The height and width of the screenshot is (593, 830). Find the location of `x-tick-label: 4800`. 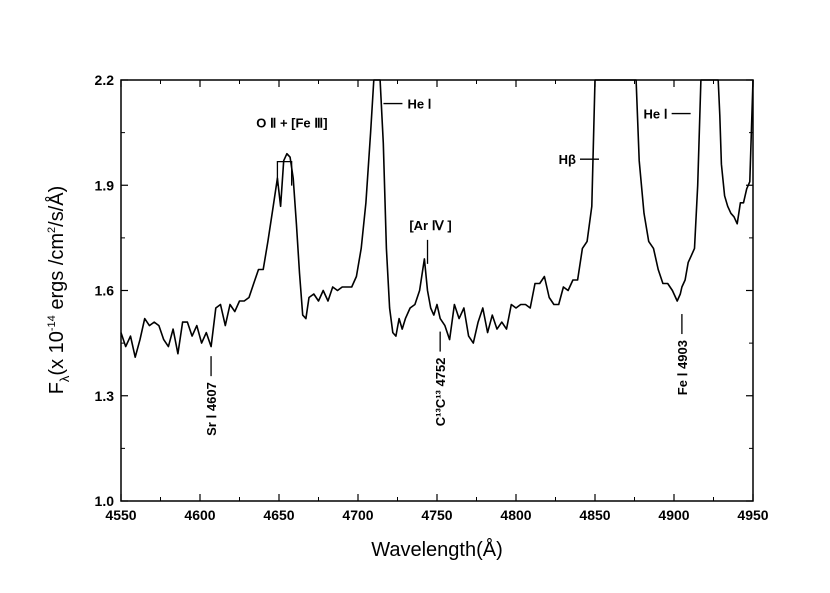

x-tick-label: 4800 is located at coordinates (515, 515).